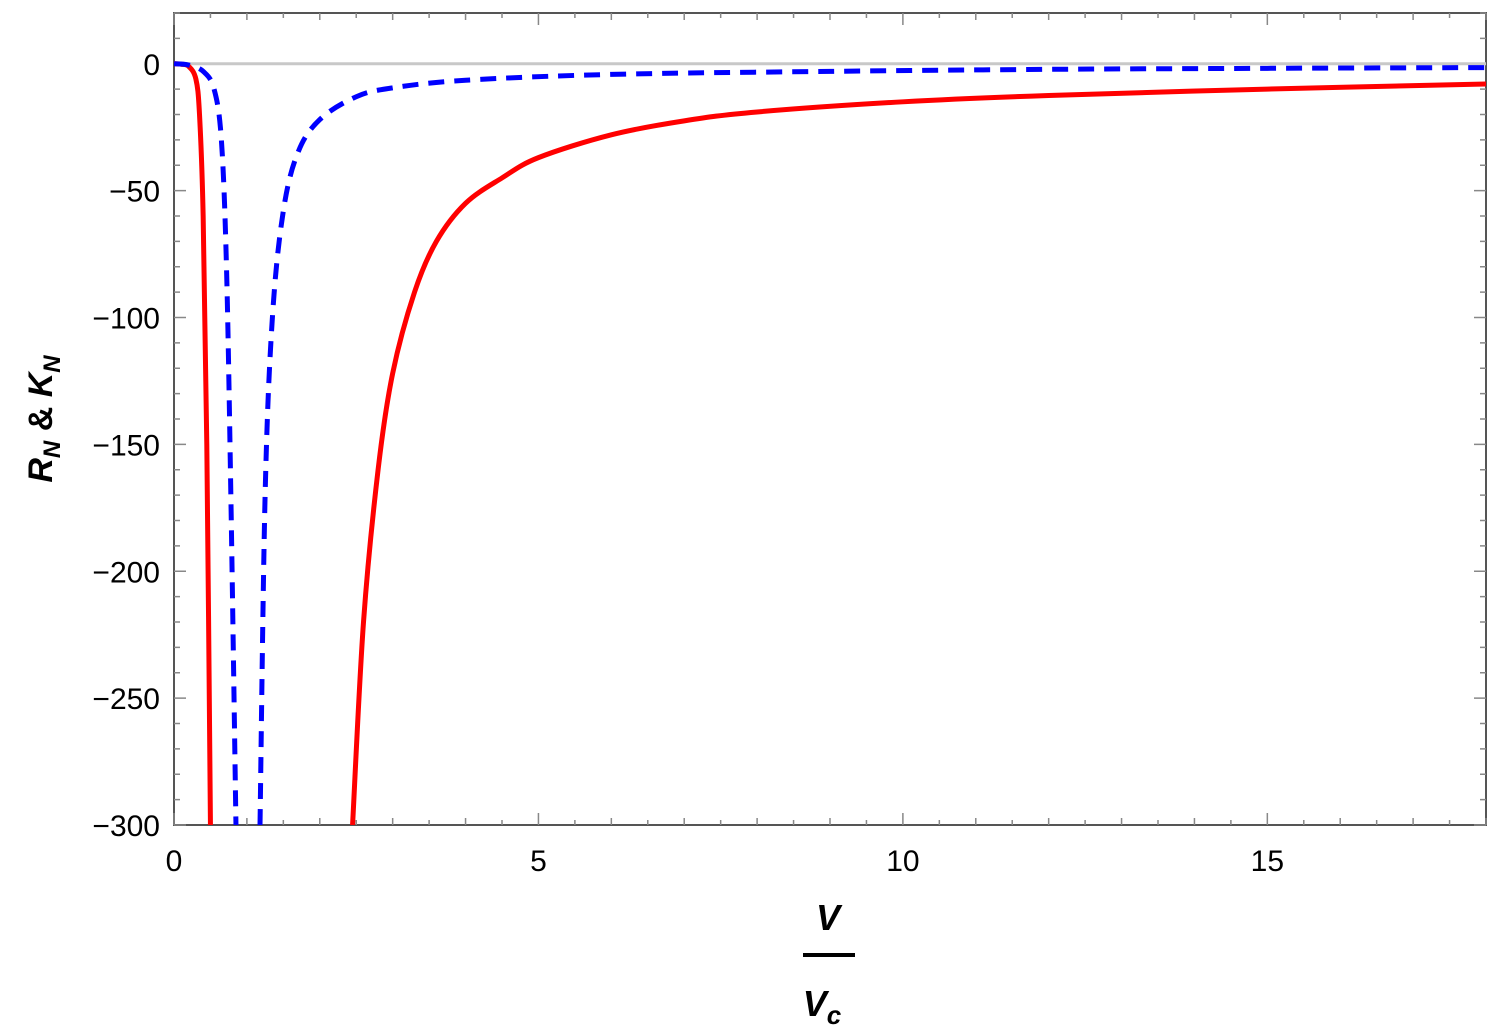  I want to click on y-tick-label: −200, so click(126, 572).